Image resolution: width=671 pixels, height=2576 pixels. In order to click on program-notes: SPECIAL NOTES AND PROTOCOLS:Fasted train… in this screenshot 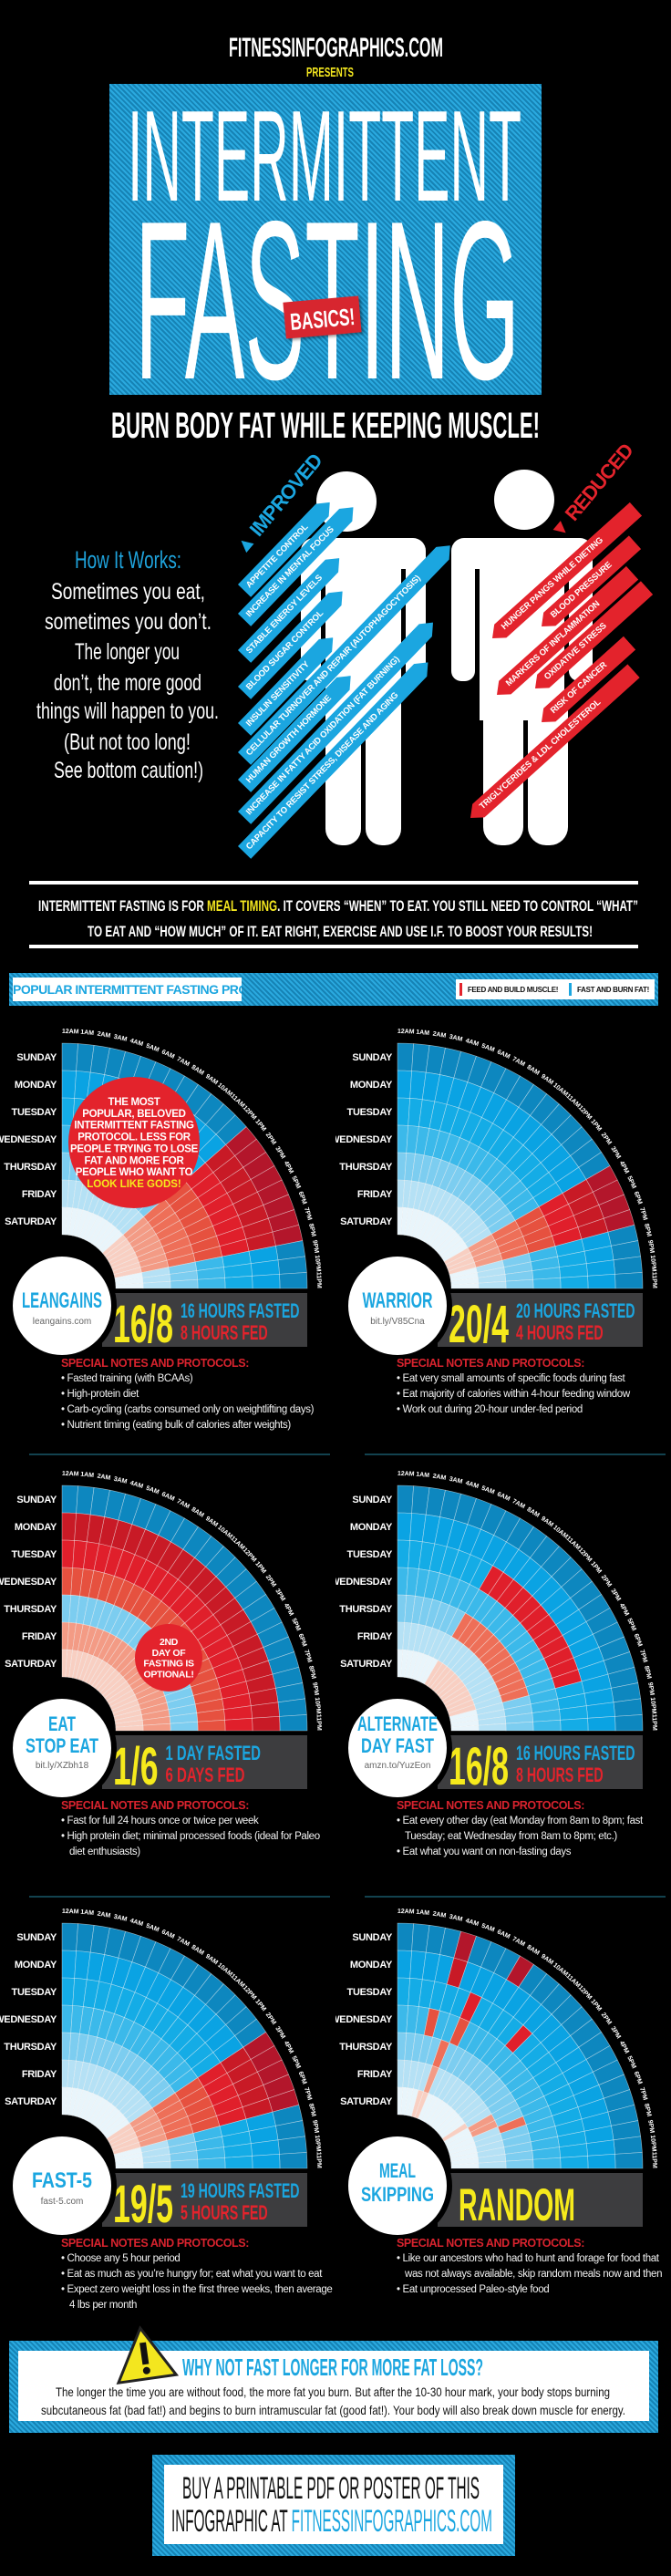, I will do `click(197, 1395)`.